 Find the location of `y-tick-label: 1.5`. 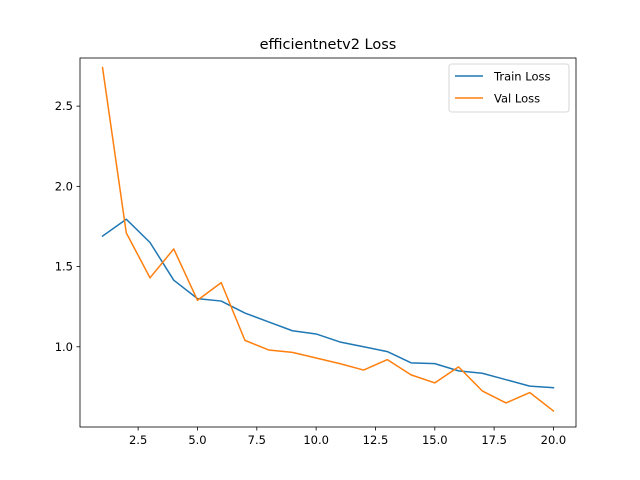

y-tick-label: 1.5 is located at coordinates (64, 267).